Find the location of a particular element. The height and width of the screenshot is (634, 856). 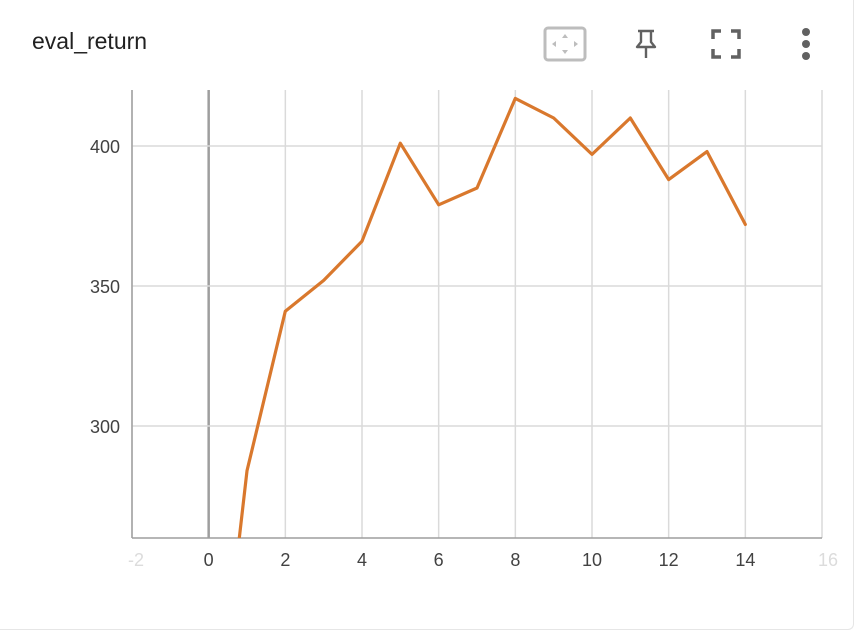

x-tick-label: 14 is located at coordinates (745, 560).